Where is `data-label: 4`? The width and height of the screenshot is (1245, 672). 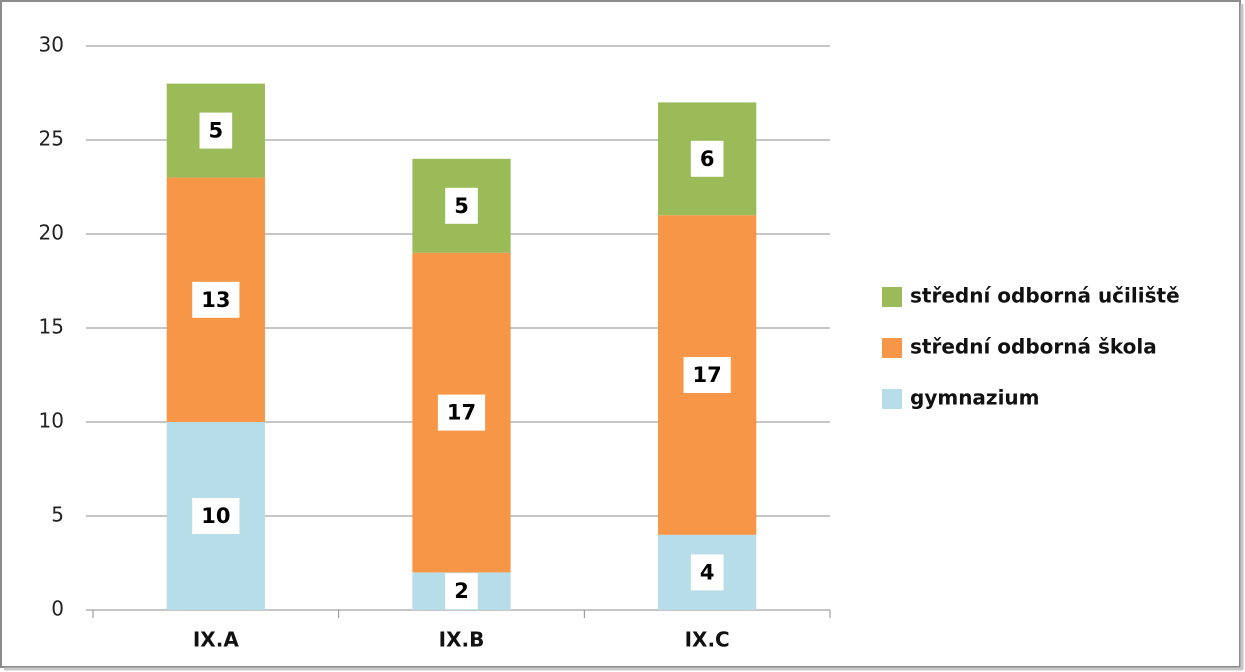
data-label: 4 is located at coordinates (707, 572).